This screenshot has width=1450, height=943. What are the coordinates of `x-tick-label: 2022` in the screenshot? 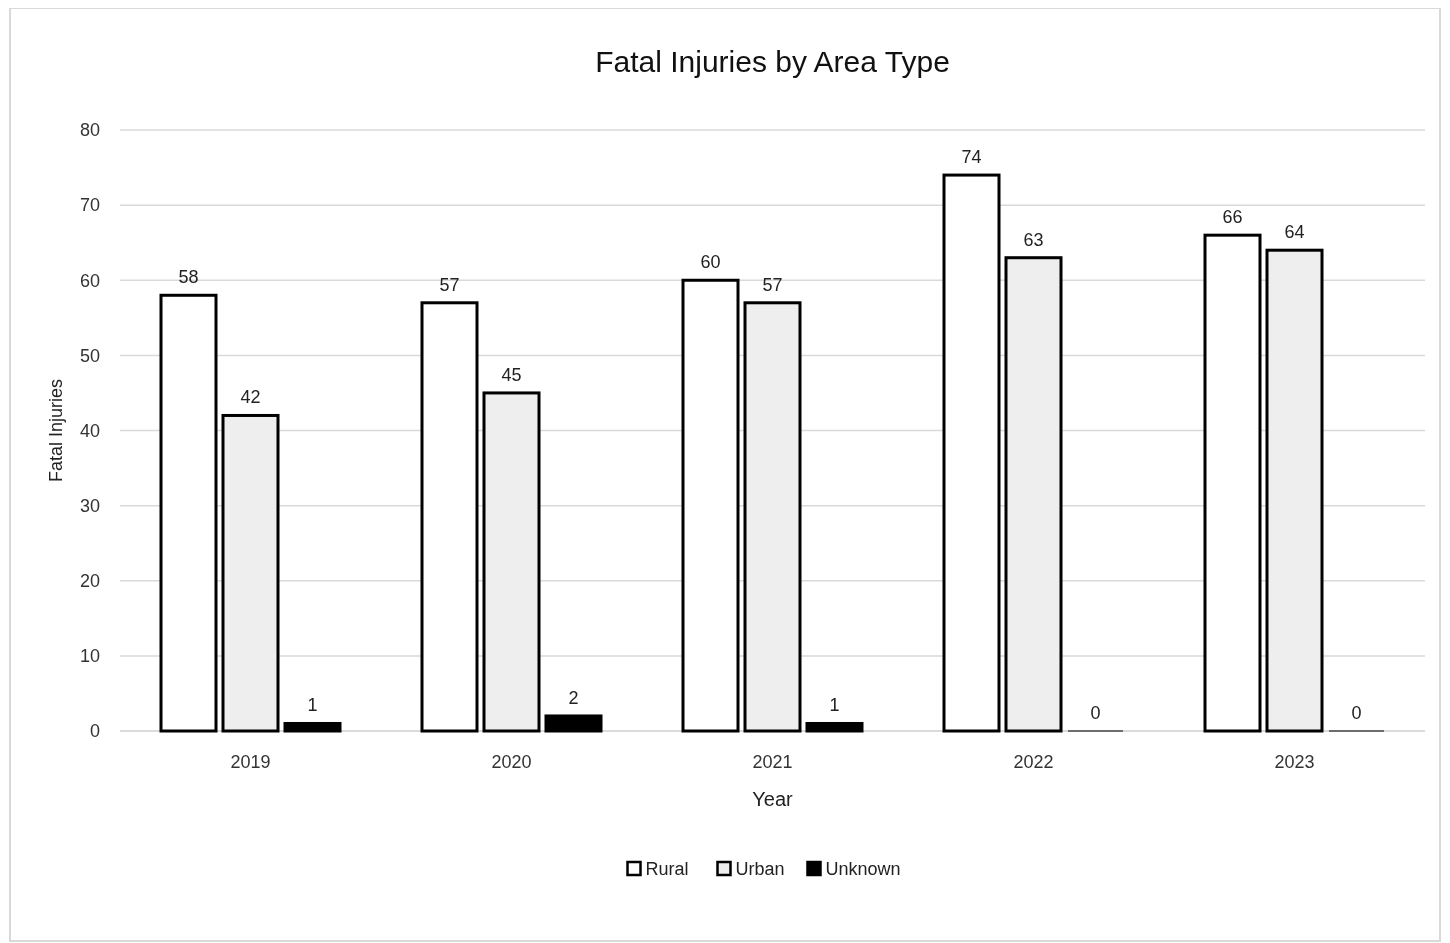 It's located at (1033, 762).